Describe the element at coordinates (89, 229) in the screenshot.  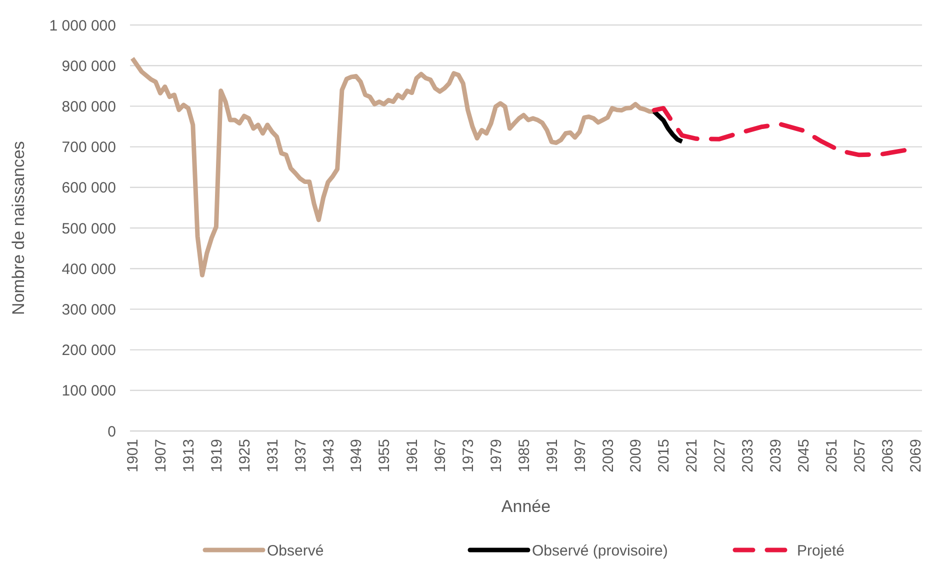
I see `y-tick-label: 500 000` at that location.